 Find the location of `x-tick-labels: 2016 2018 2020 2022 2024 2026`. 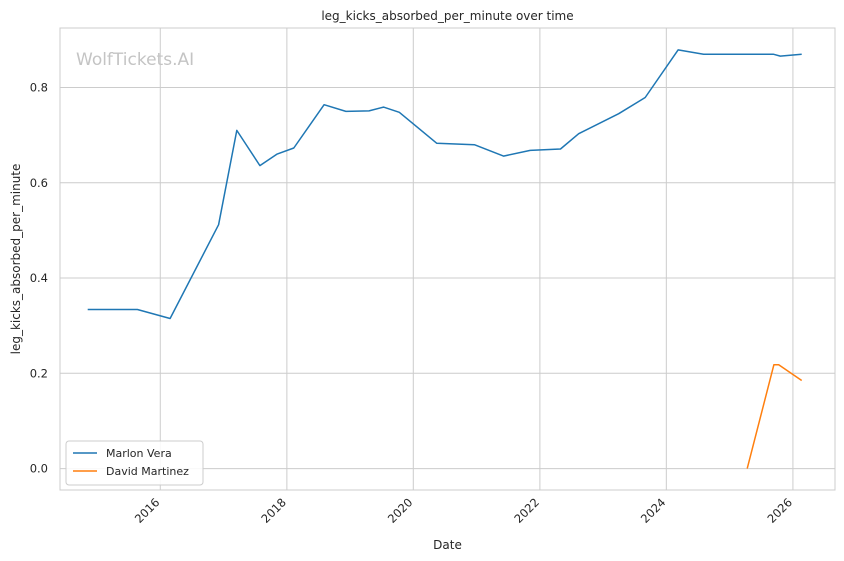

x-tick-labels: 2016 2018 2020 2022 2024 2026 is located at coordinates (463, 510).